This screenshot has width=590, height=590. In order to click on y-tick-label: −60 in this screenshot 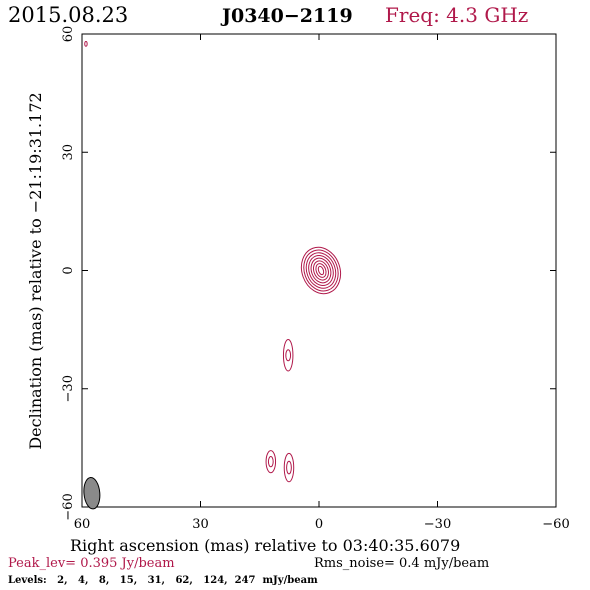, I will do `click(68, 506)`.